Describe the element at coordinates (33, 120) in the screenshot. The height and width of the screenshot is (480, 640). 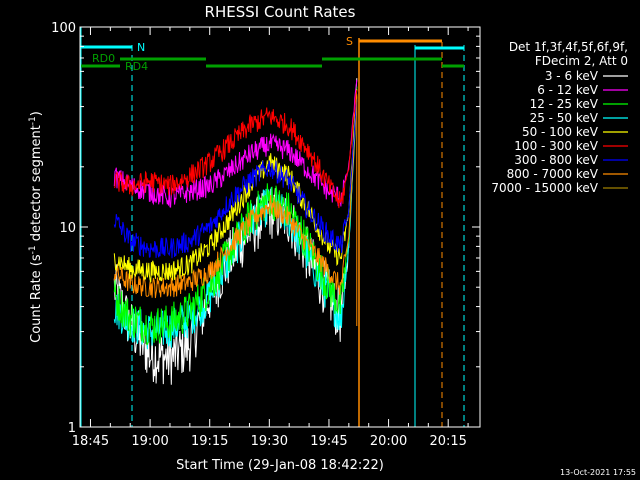
I see `y-axis-label-sup2: -1` at that location.